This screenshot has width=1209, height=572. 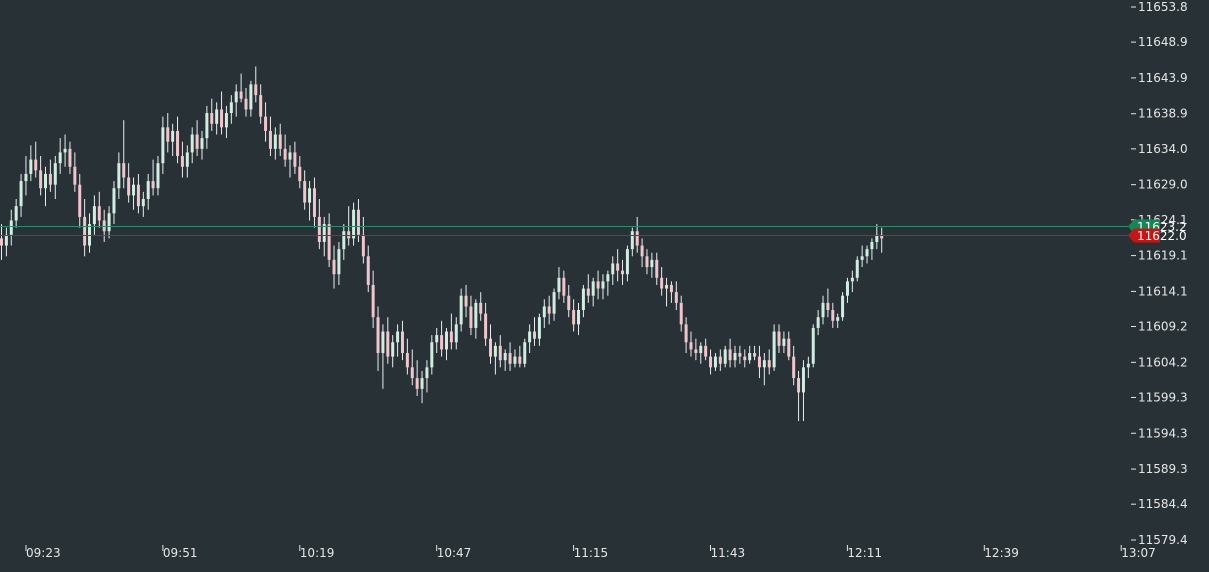 What do you see at coordinates (1144, 235) in the screenshot?
I see `ask-price-tag` at bounding box center [1144, 235].